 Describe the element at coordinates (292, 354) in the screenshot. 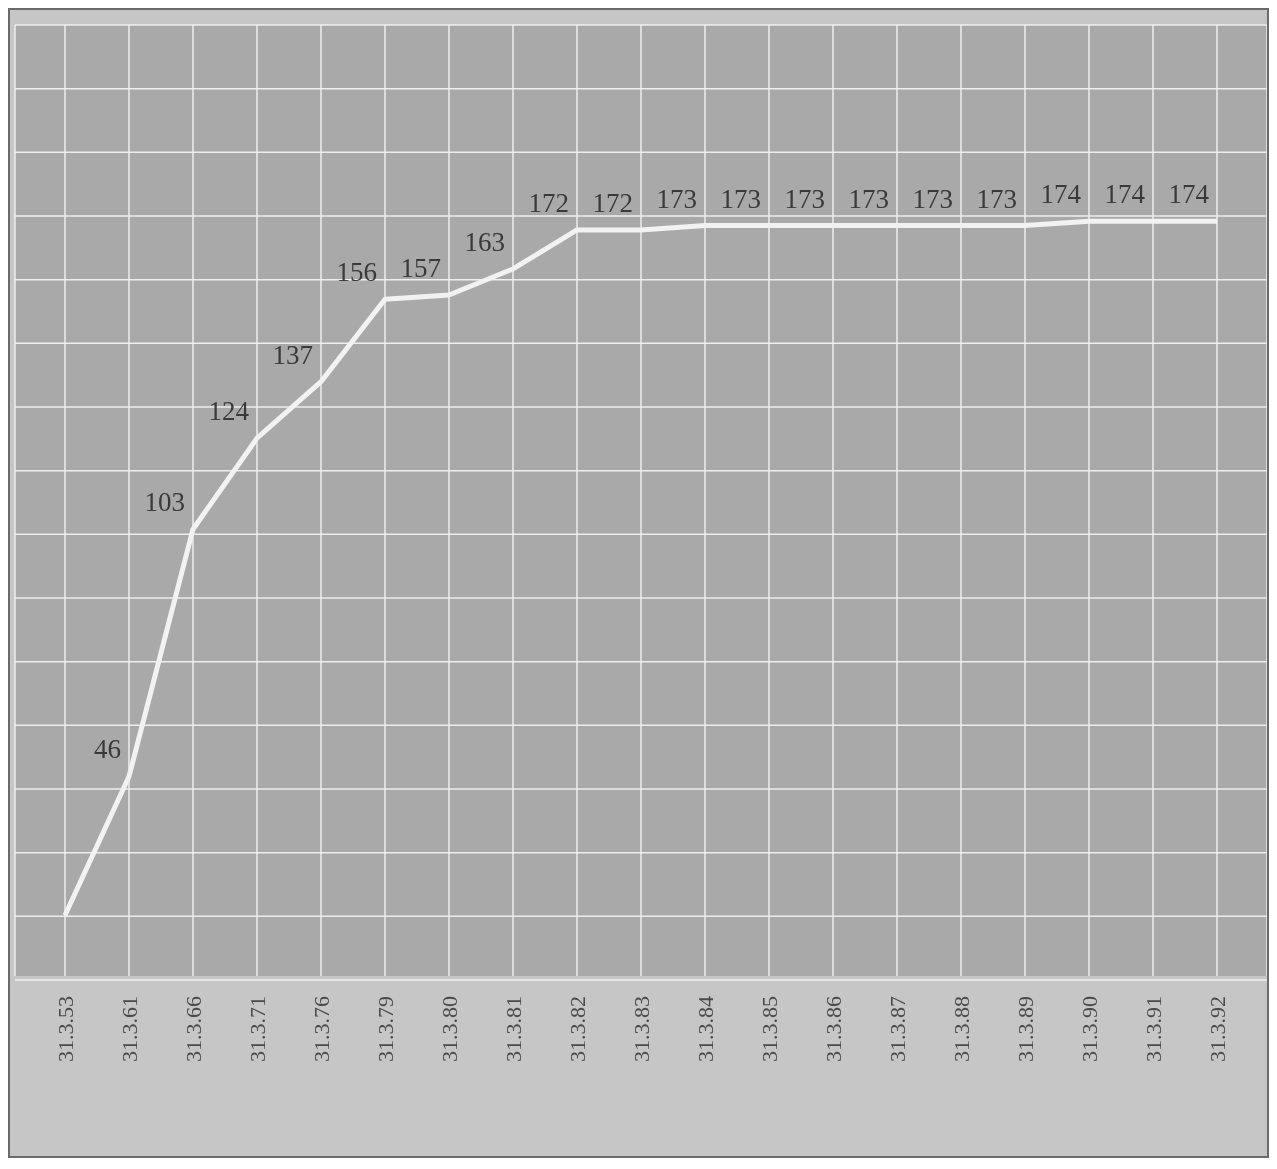

I see `data-label: 137` at that location.